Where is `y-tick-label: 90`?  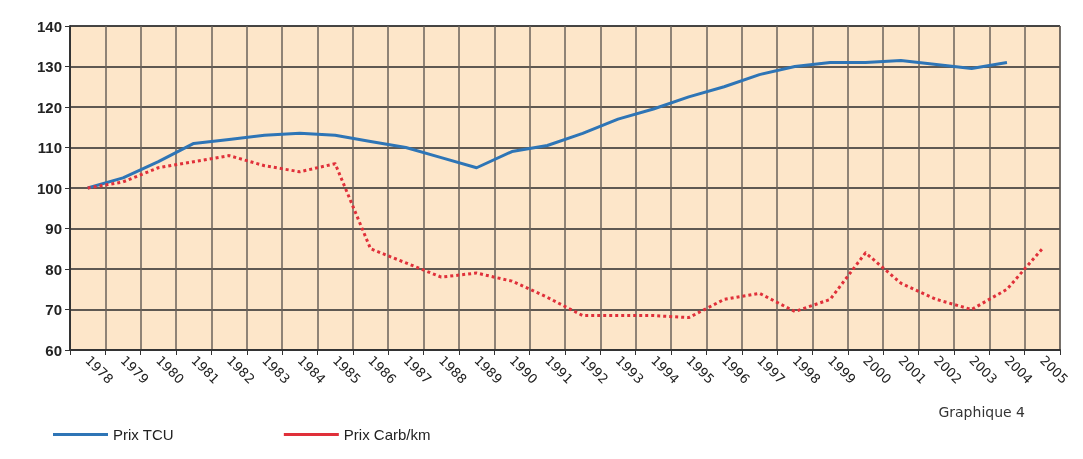
y-tick-label: 90 is located at coordinates (53, 228).